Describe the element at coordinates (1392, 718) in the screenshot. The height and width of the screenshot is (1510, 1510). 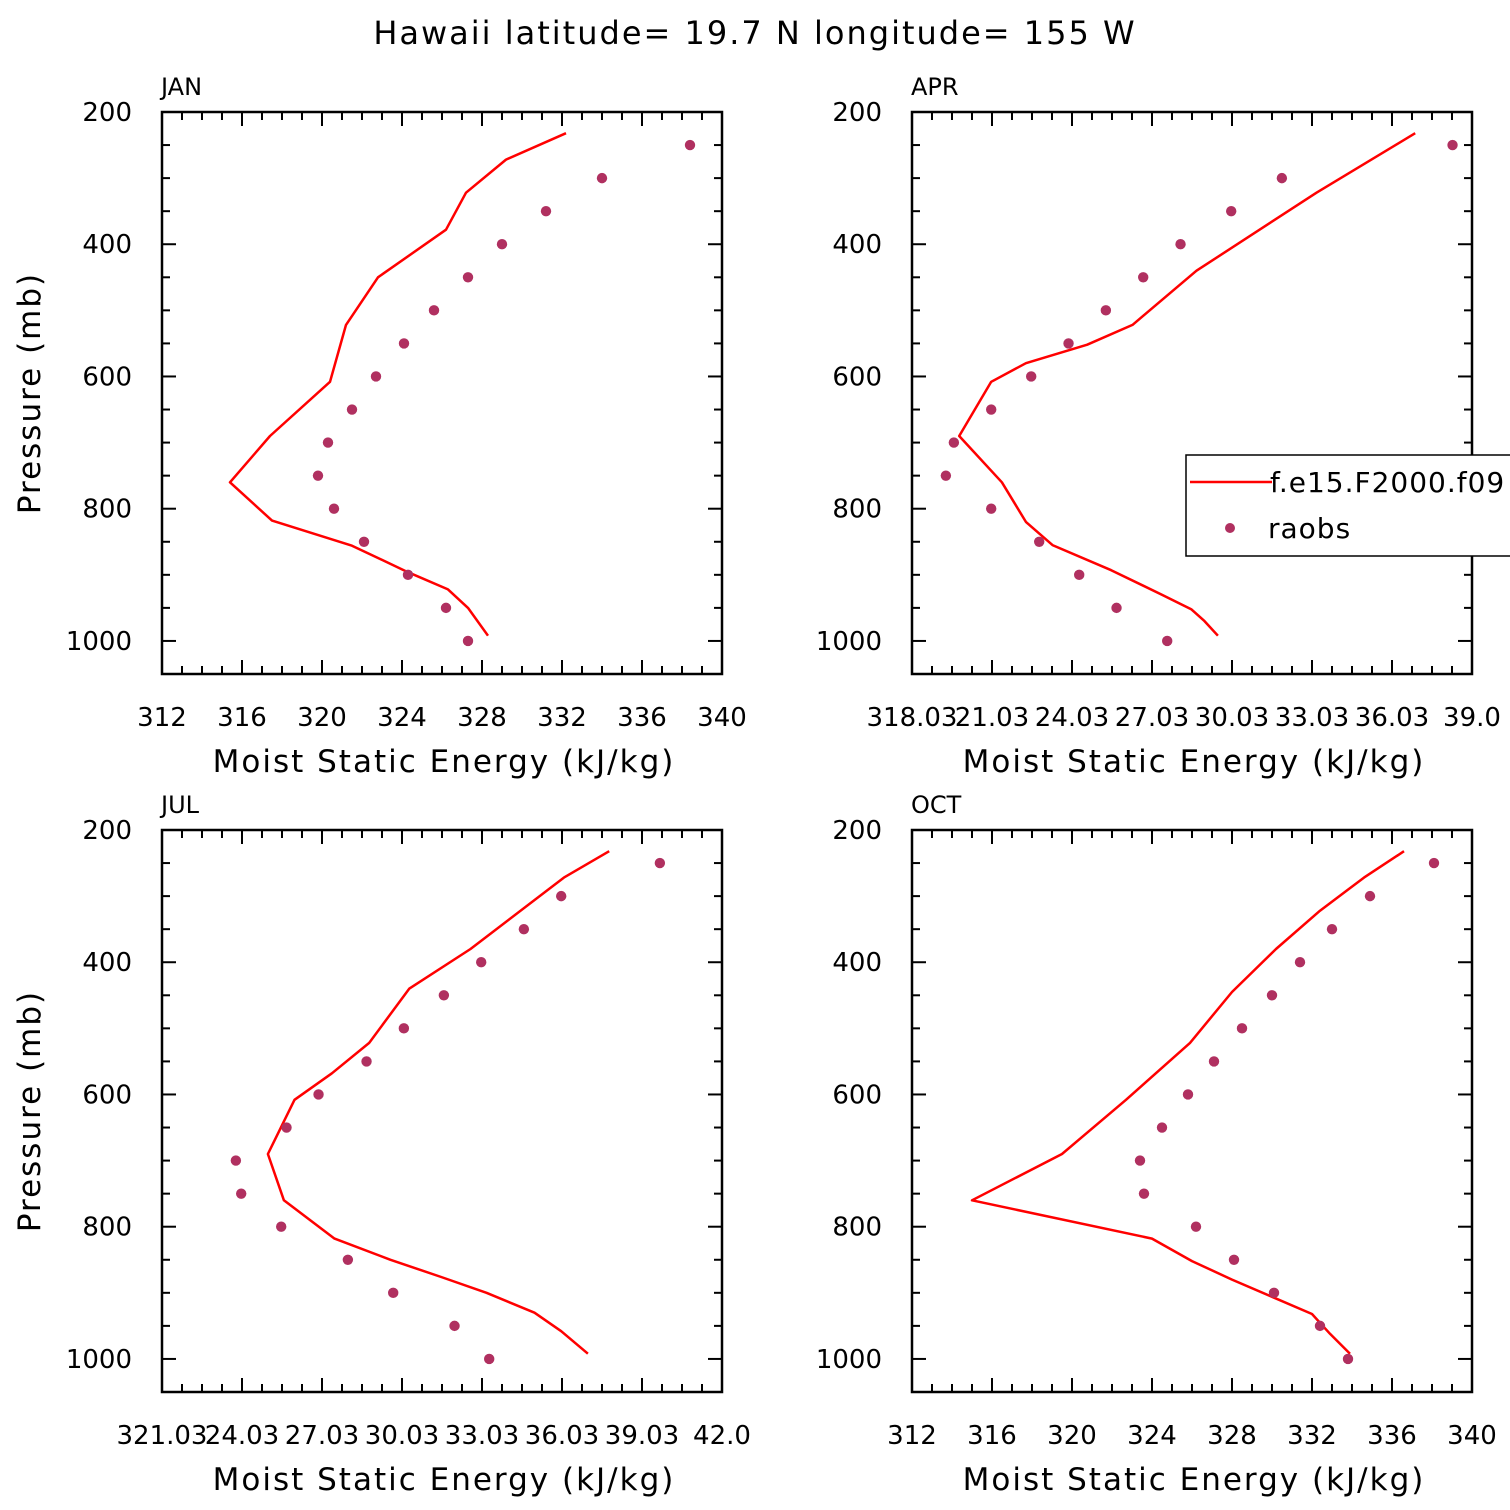
I see `apr-x-tick-label: 36.03` at that location.